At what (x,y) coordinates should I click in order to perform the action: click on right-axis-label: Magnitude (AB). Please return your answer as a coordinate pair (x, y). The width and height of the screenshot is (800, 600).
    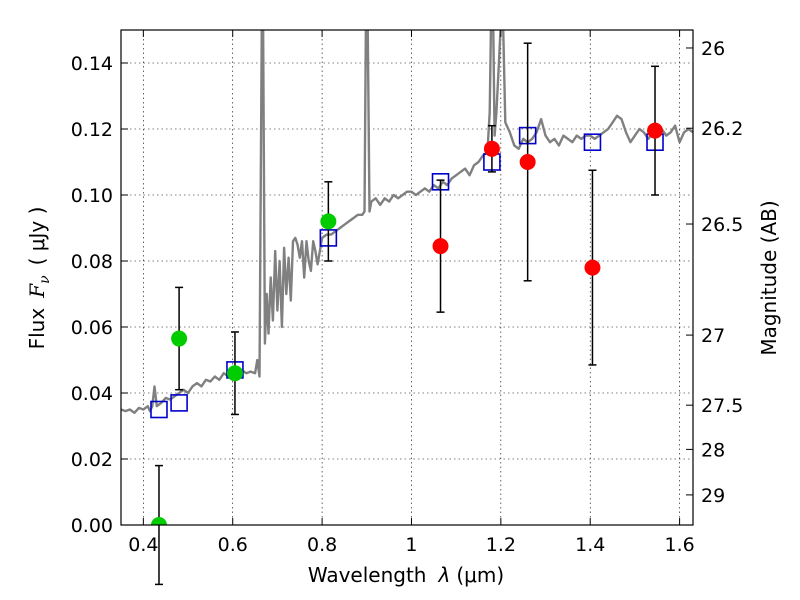
    Looking at the image, I should click on (769, 277).